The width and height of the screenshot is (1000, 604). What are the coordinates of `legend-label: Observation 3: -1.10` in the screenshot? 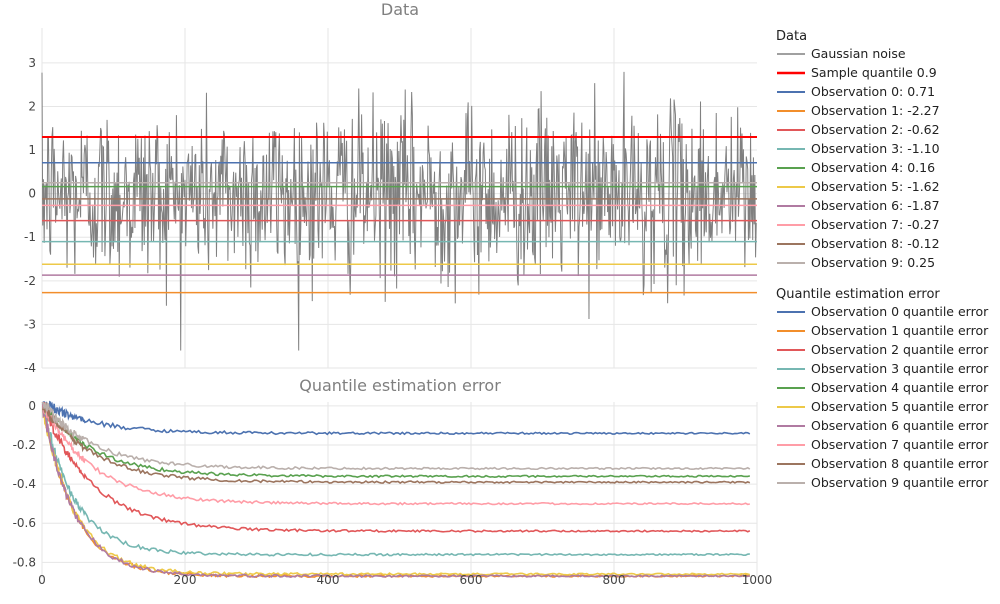 It's located at (875, 148).